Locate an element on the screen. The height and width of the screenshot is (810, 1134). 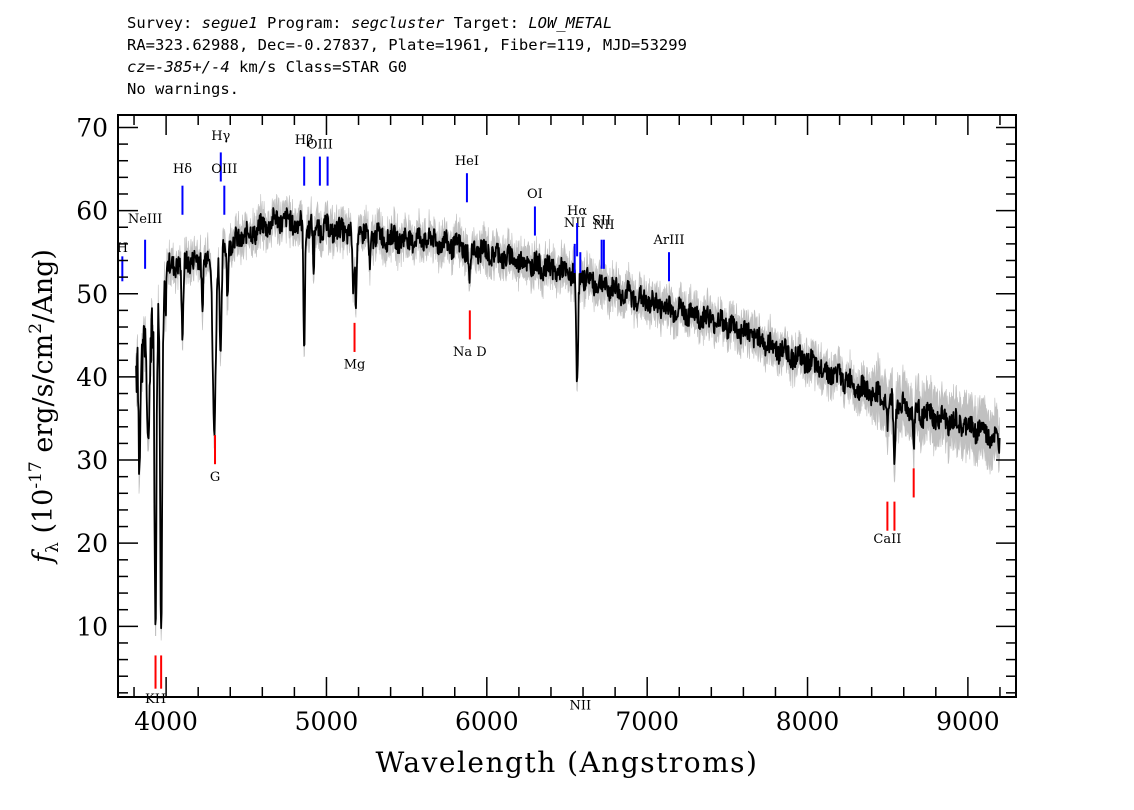
x-tick-label: 9000 is located at coordinates (968, 721).